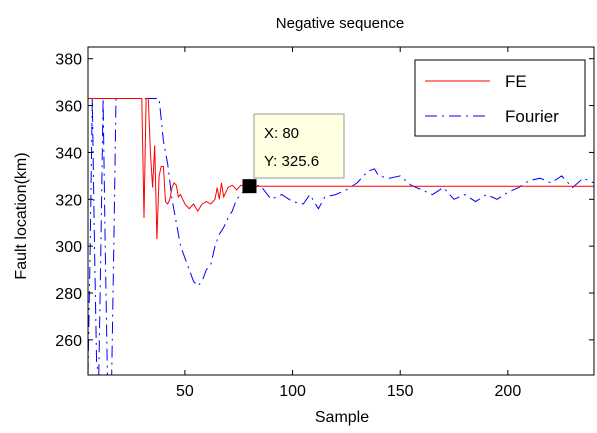 The width and height of the screenshot is (597, 433). What do you see at coordinates (281, 133) in the screenshot?
I see `data-tip-x-value: X: 80` at bounding box center [281, 133].